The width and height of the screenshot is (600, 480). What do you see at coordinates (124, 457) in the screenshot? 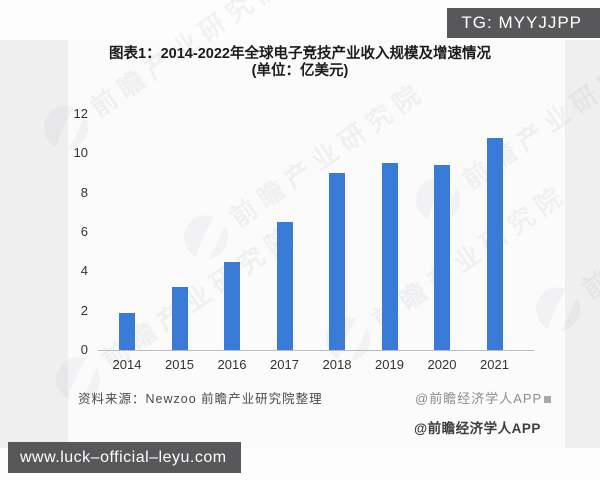
I see `url-watermark-bar: www.luck–official–leyu.com` at bounding box center [124, 457].